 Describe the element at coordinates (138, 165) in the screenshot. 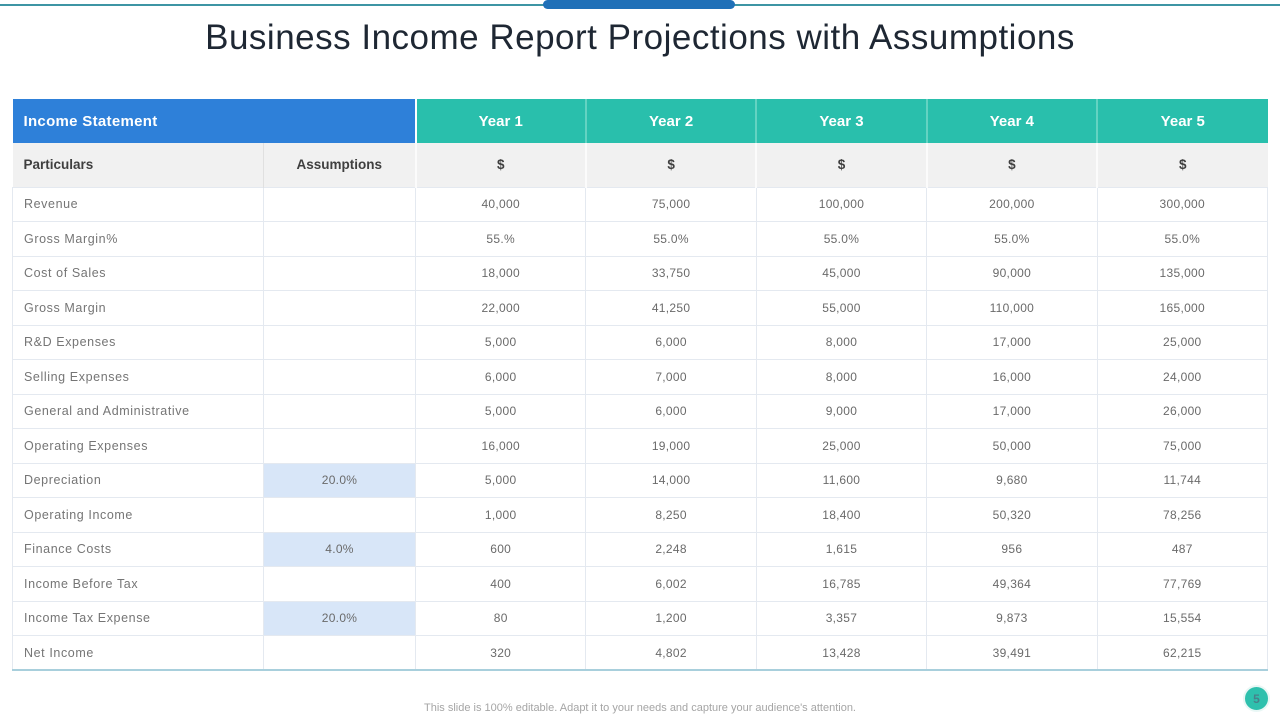

I see `particulars-header: Particulars` at that location.